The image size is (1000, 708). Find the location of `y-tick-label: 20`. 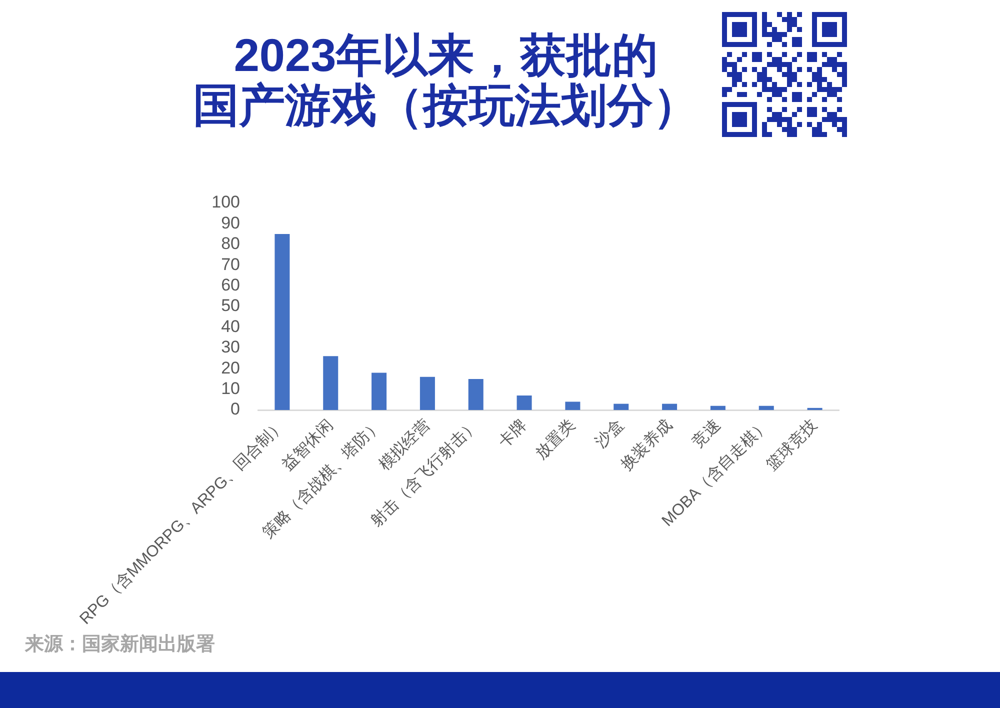

y-tick-label: 20 is located at coordinates (230, 368).